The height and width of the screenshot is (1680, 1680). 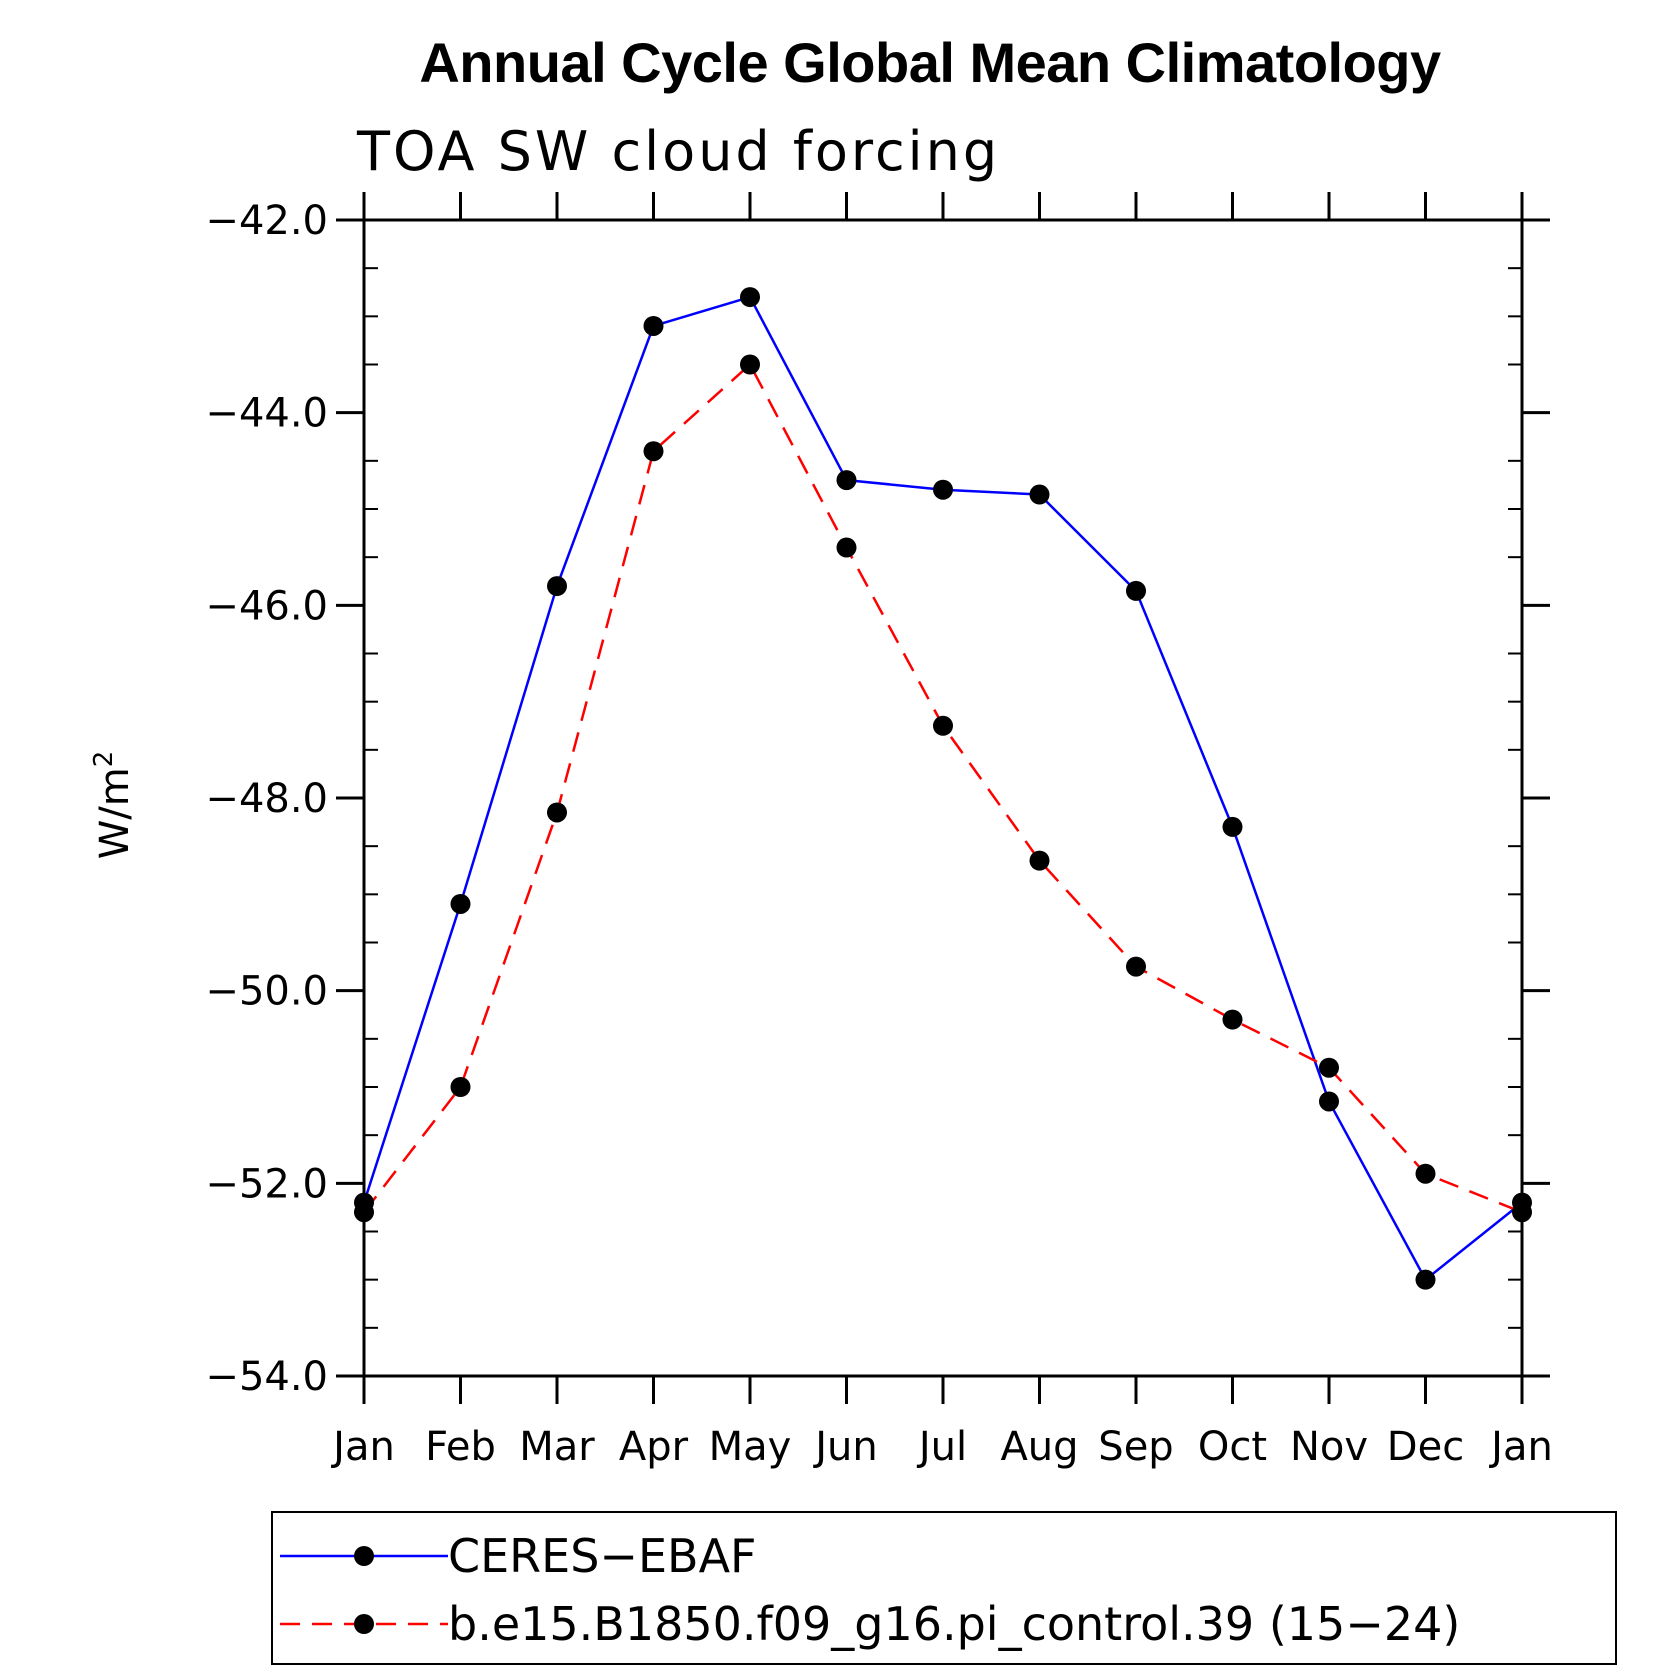 What do you see at coordinates (1425, 1447) in the screenshot?
I see `x-tick-label: Dec` at bounding box center [1425, 1447].